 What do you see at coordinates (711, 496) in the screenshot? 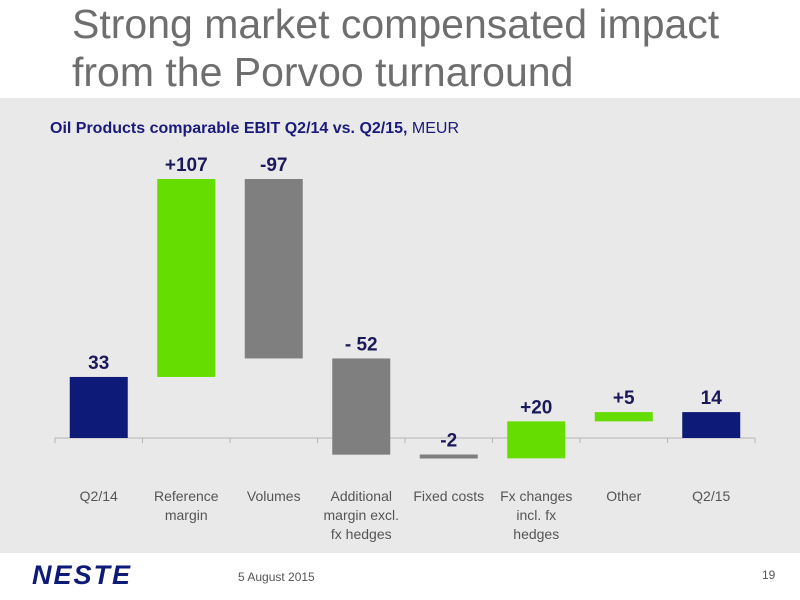
I see `category-label: Q2/15` at bounding box center [711, 496].